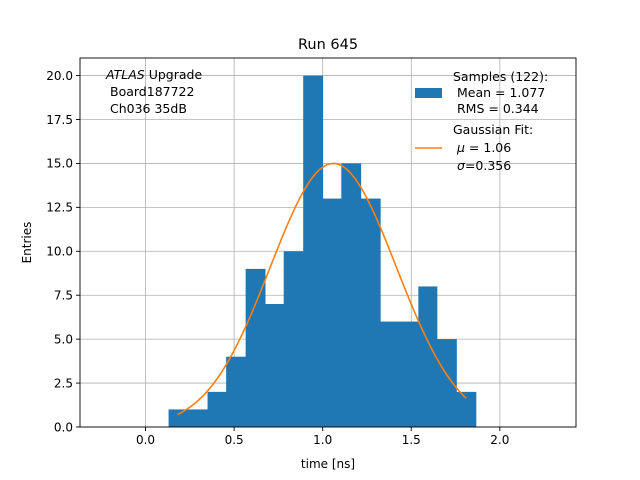 Image resolution: width=640 pixels, height=480 pixels. Describe the element at coordinates (174, 74) in the screenshot. I see `annotation-upgrade: Upgrade` at that location.